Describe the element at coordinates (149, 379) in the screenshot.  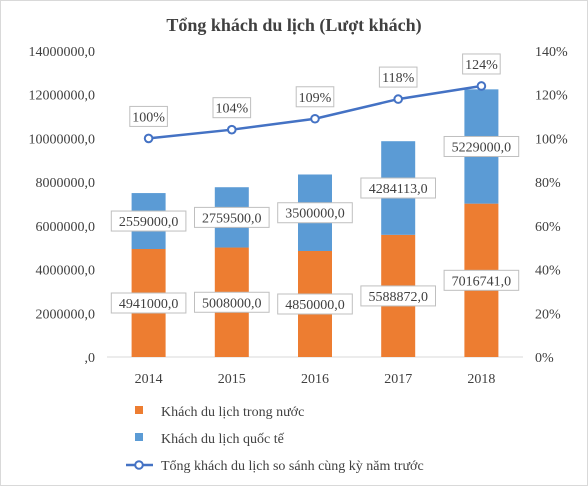
I see `x-tick-label: 2014` at that location.